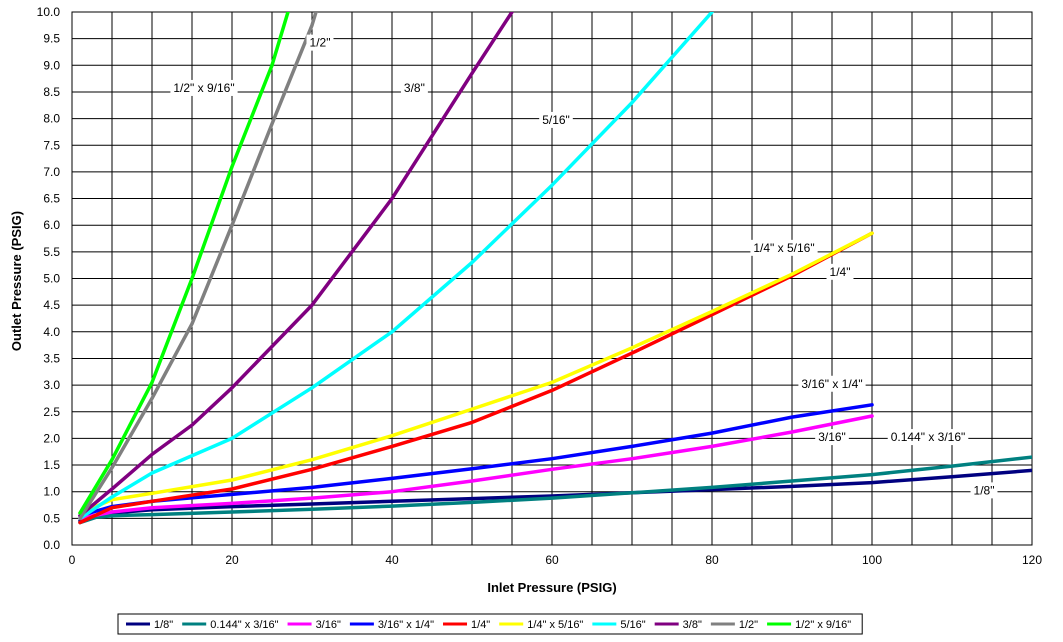  I want to click on y-tick-label: 9.0, so click(51, 65).